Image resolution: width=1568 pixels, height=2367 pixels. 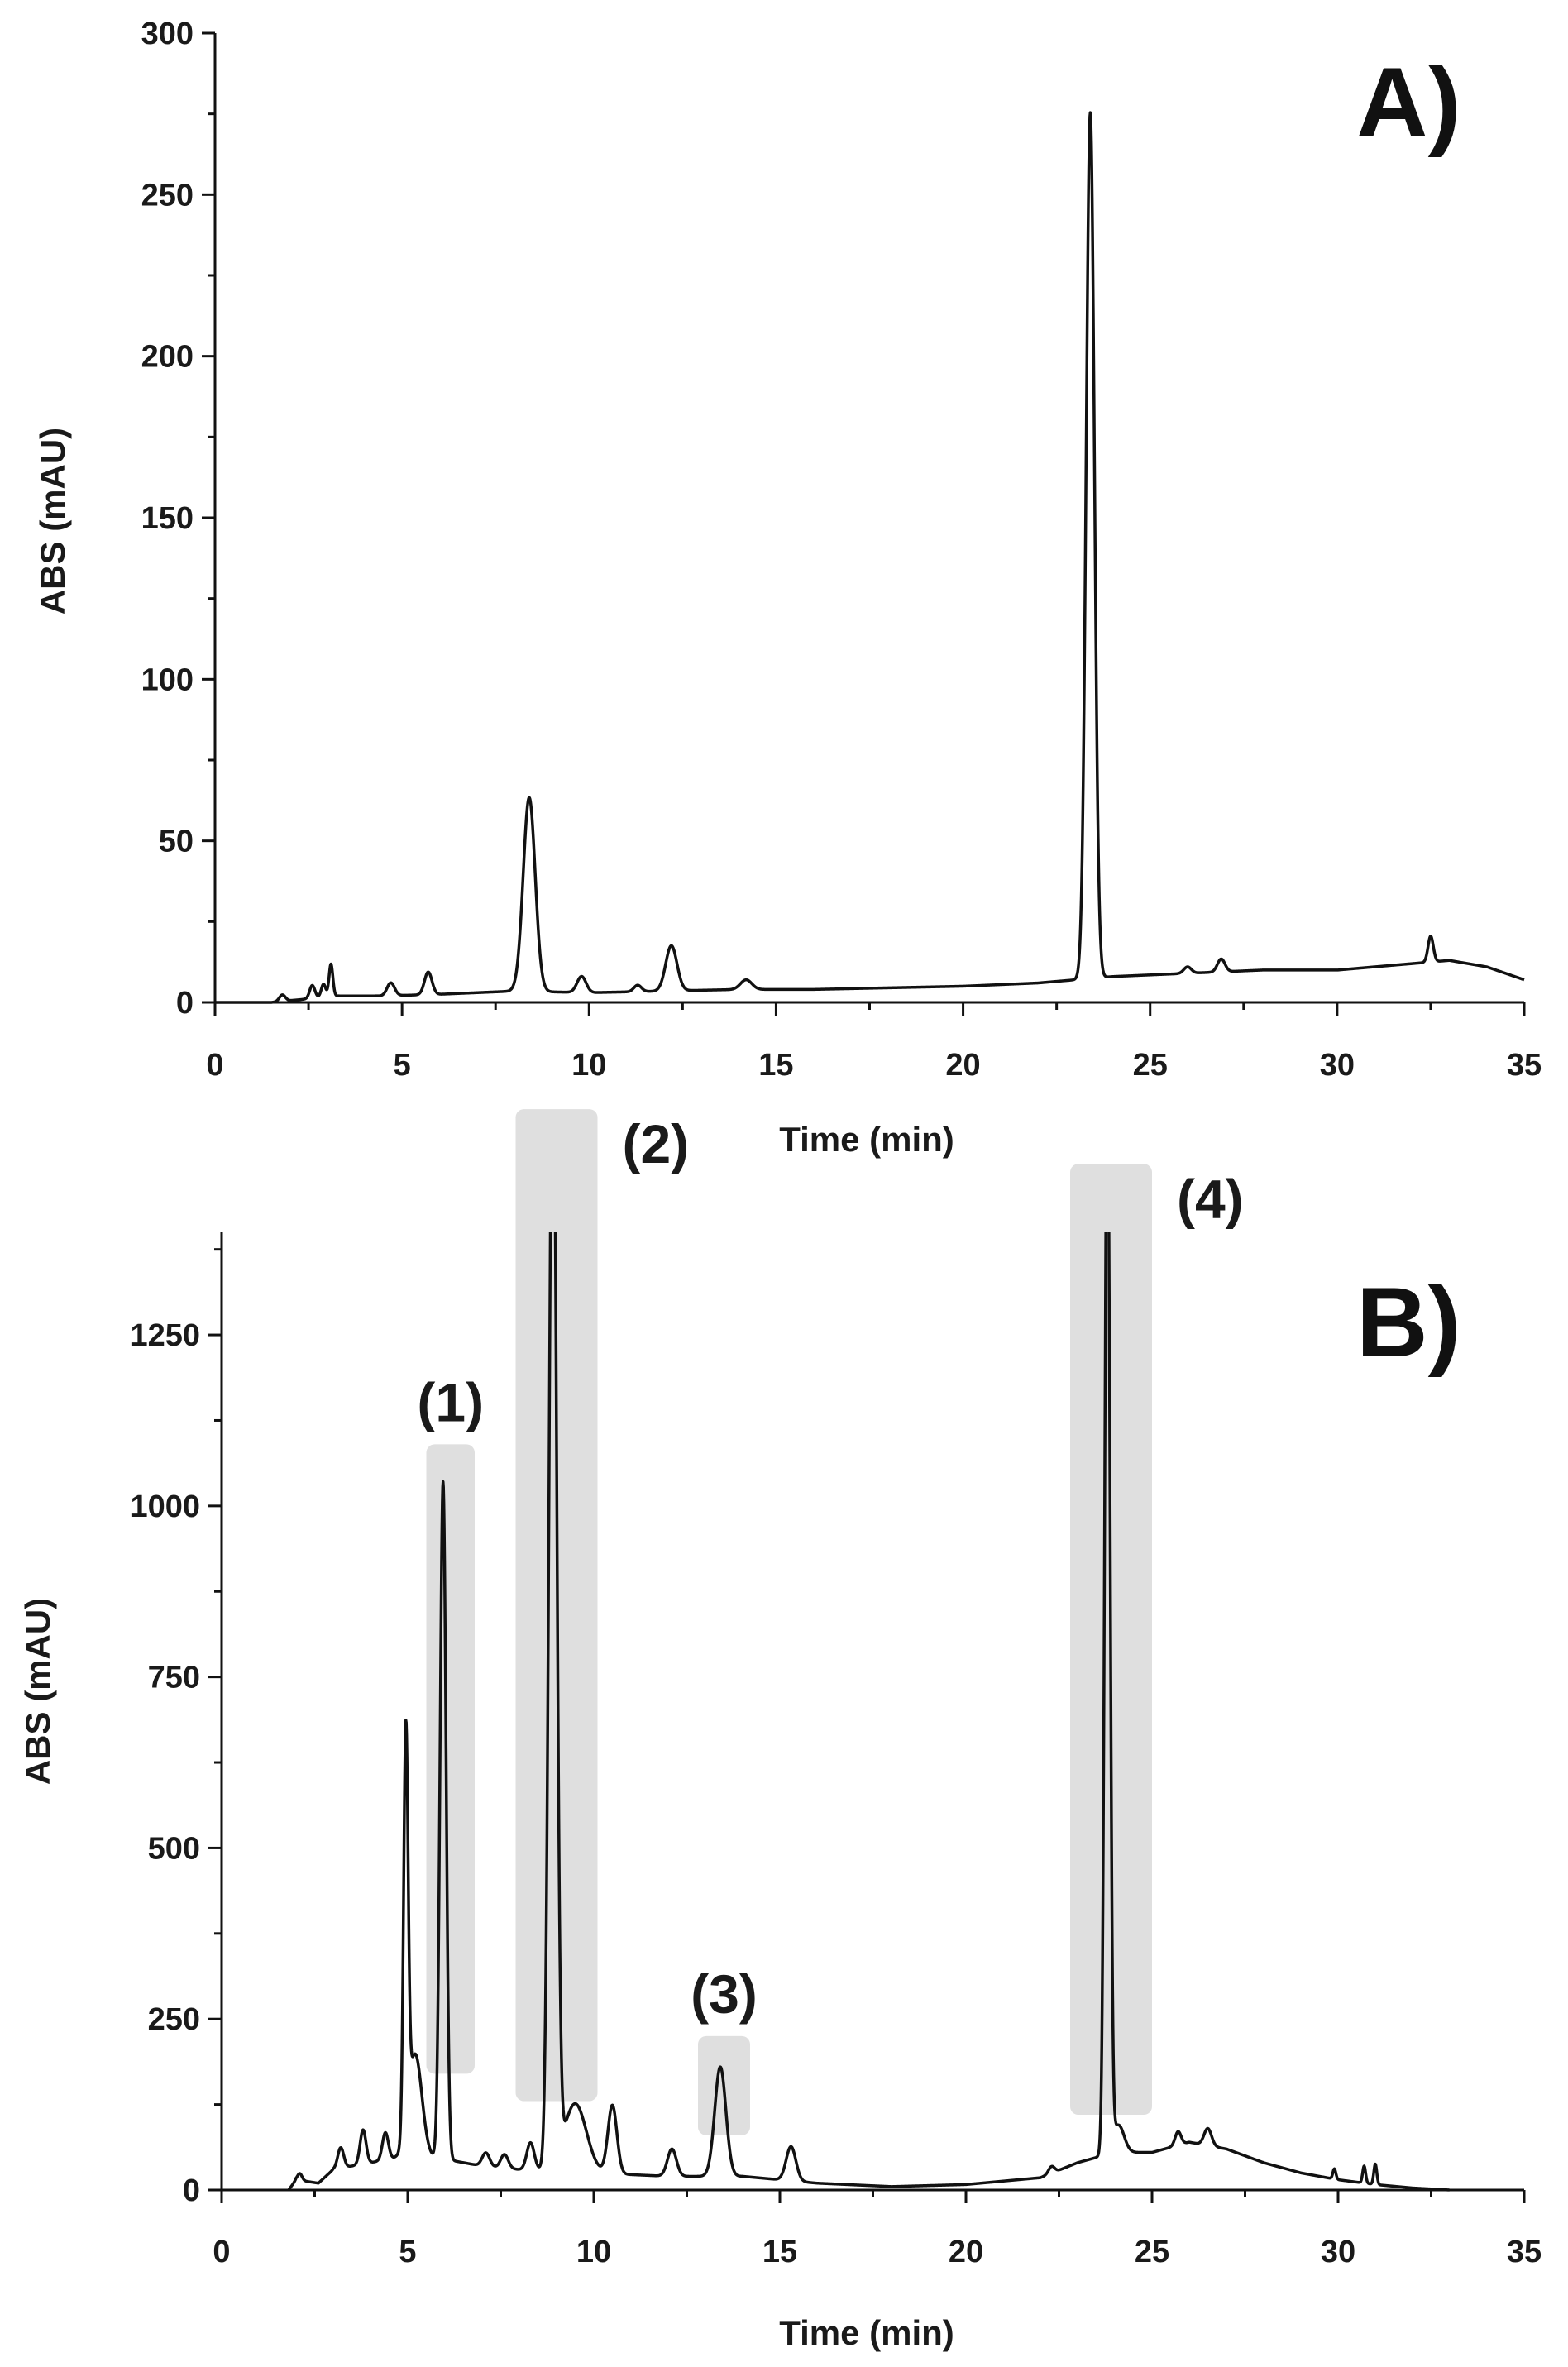 What do you see at coordinates (174, 1848) in the screenshot?
I see `y-tick-label: 500` at bounding box center [174, 1848].